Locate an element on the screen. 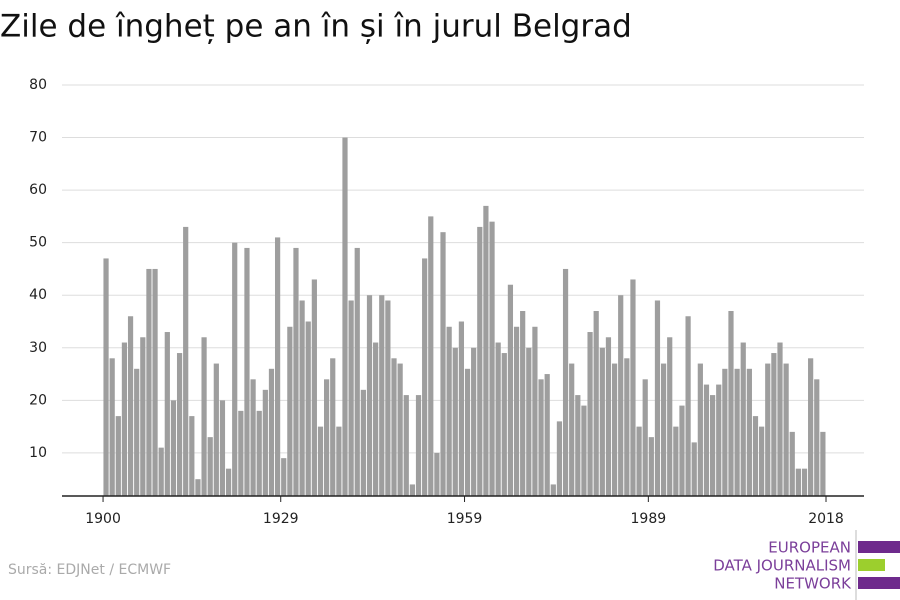 This screenshot has height=600, width=900. x-tick-label: 1959 is located at coordinates (465, 519).